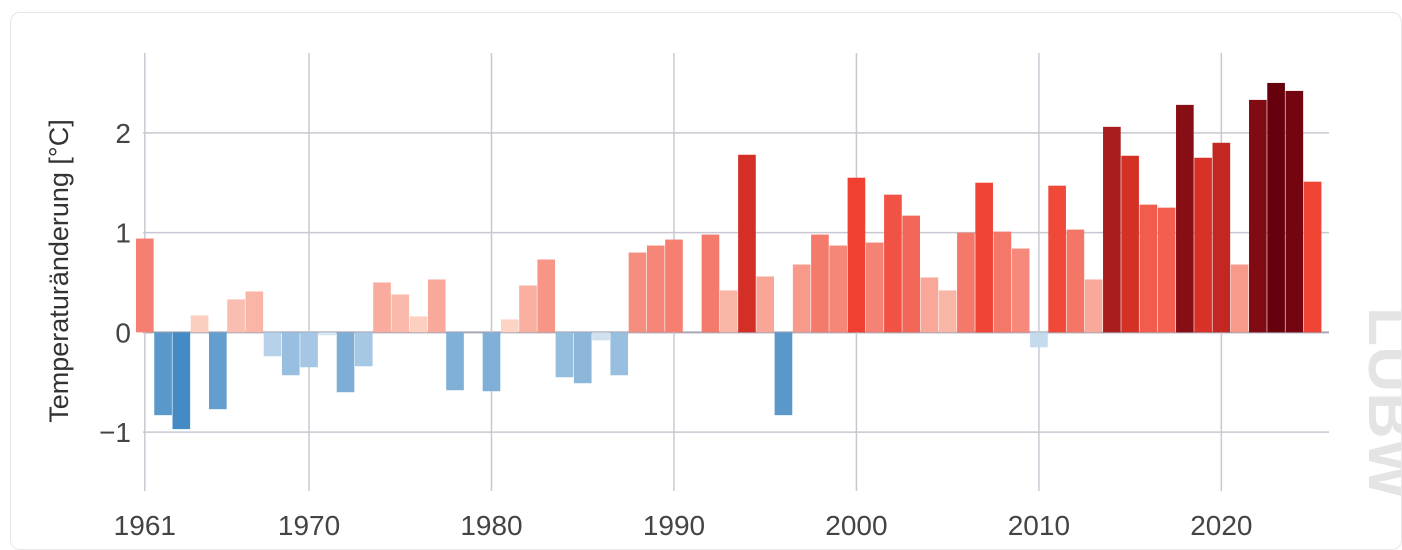 This screenshot has height=550, width=1402. What do you see at coordinates (528, 309) in the screenshot?
I see `bar-1982` at bounding box center [528, 309].